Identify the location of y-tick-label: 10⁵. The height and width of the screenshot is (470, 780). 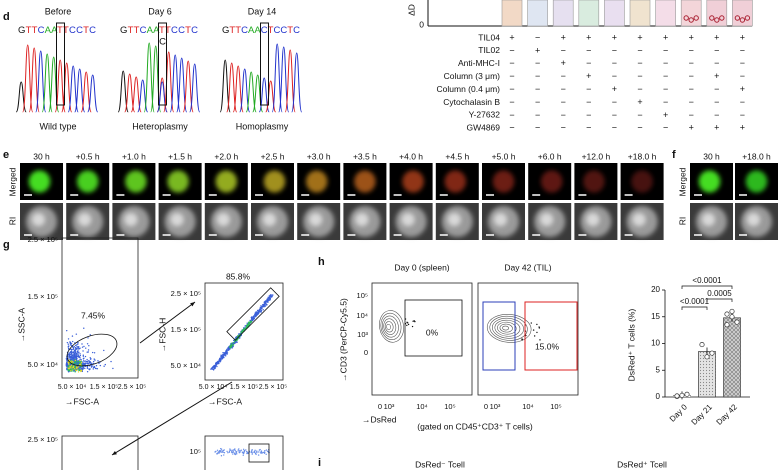
(362, 295).